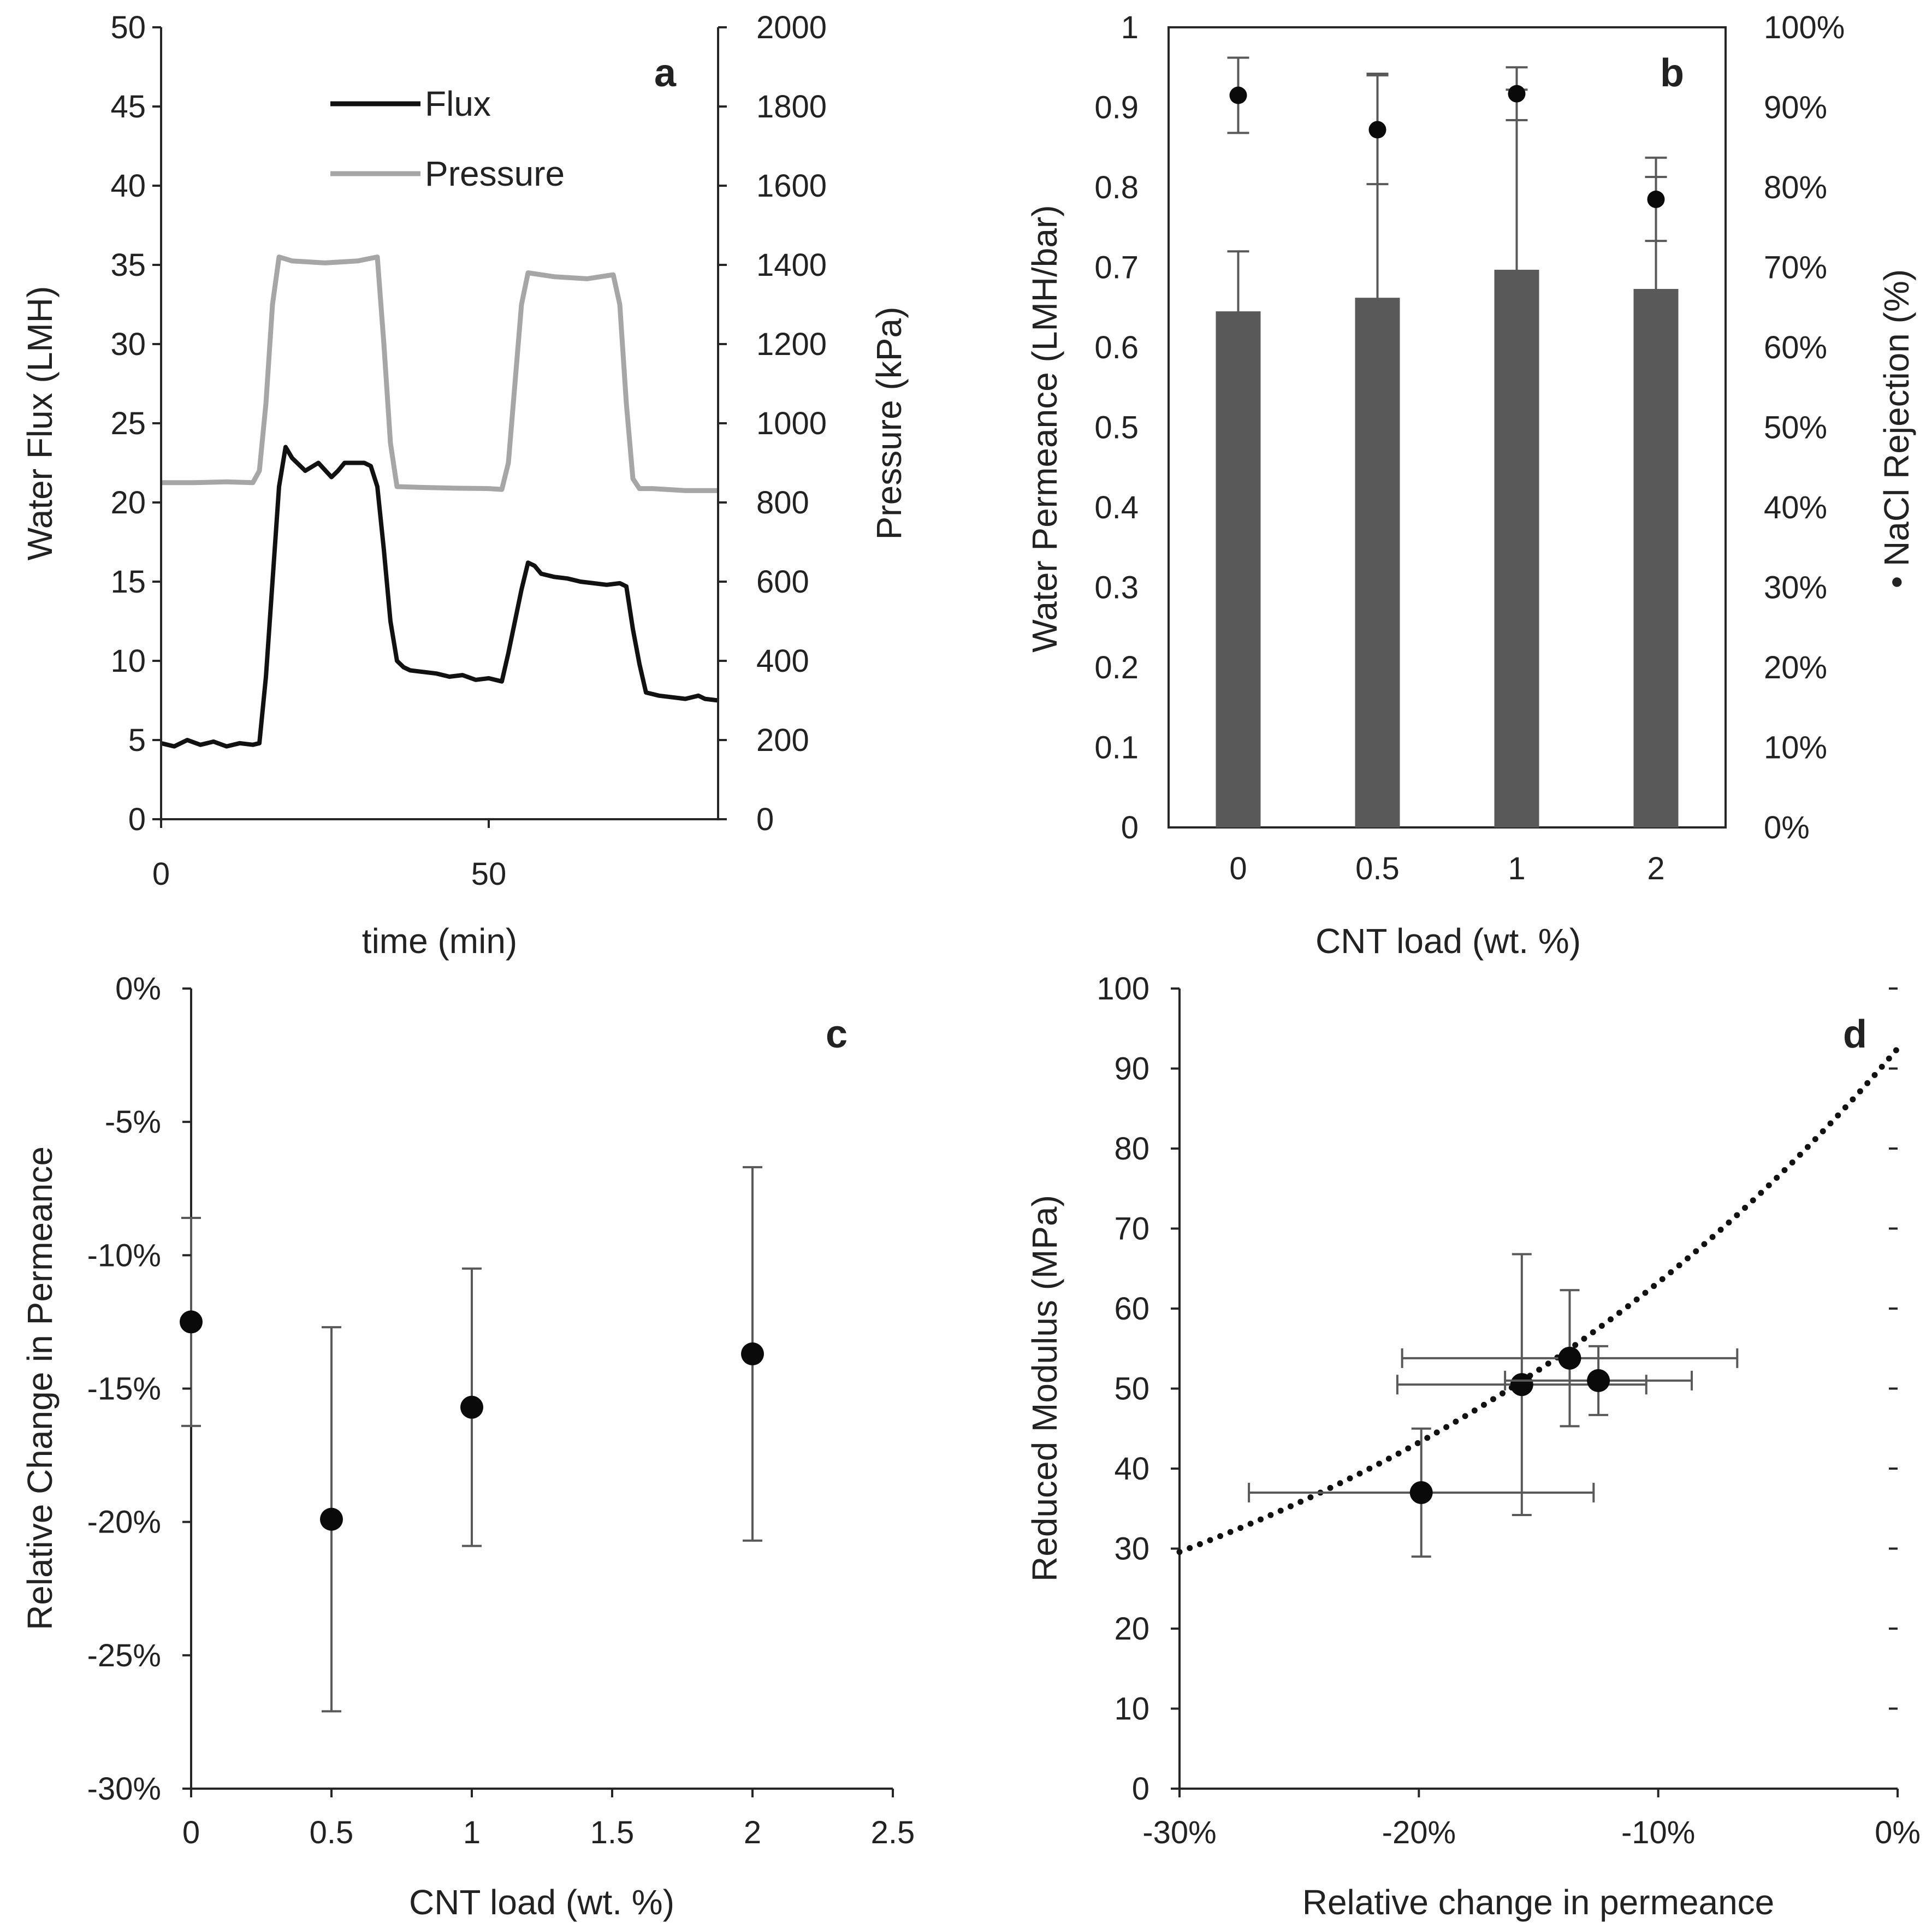  Describe the element at coordinates (783, 661) in the screenshot. I see `panel-a-y2-tick-label: 400` at that location.